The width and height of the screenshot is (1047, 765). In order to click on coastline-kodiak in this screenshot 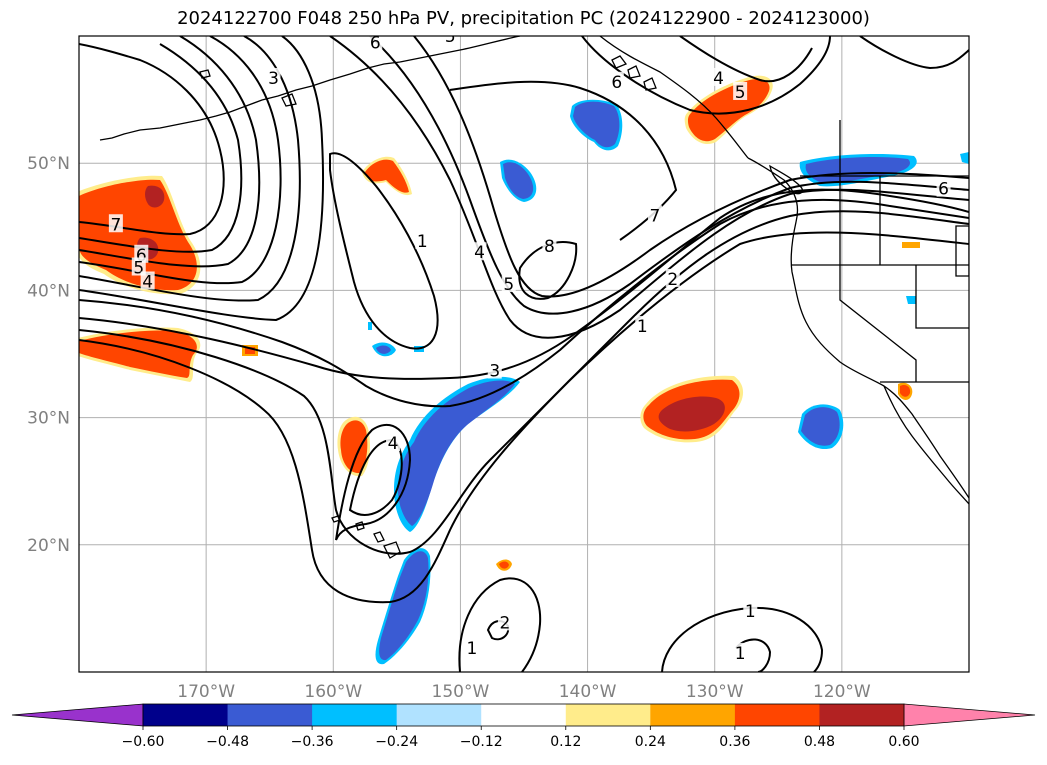, I will do `click(289, 100)`.